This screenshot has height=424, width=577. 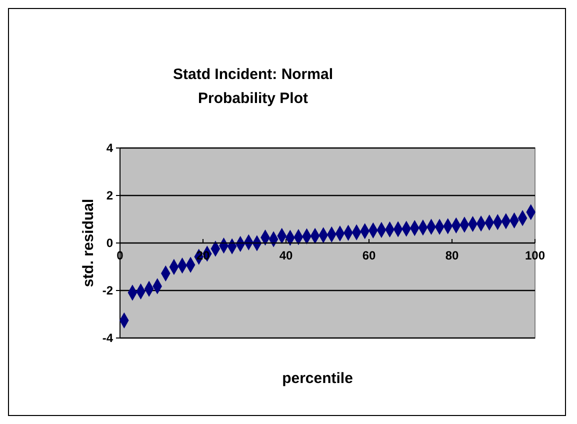 I want to click on x-axis-title: percentile, so click(x=317, y=378).